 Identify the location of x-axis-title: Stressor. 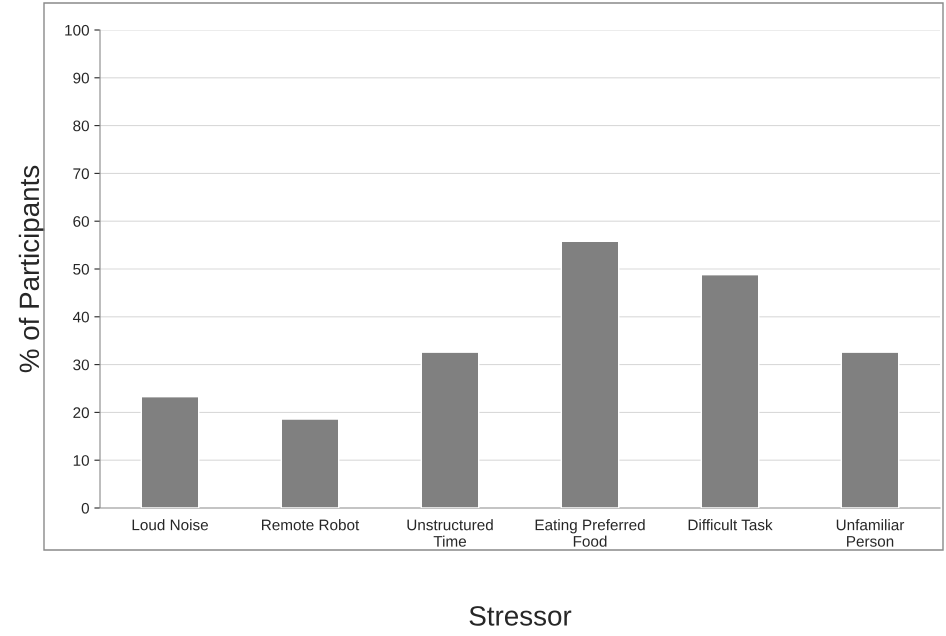
(521, 616).